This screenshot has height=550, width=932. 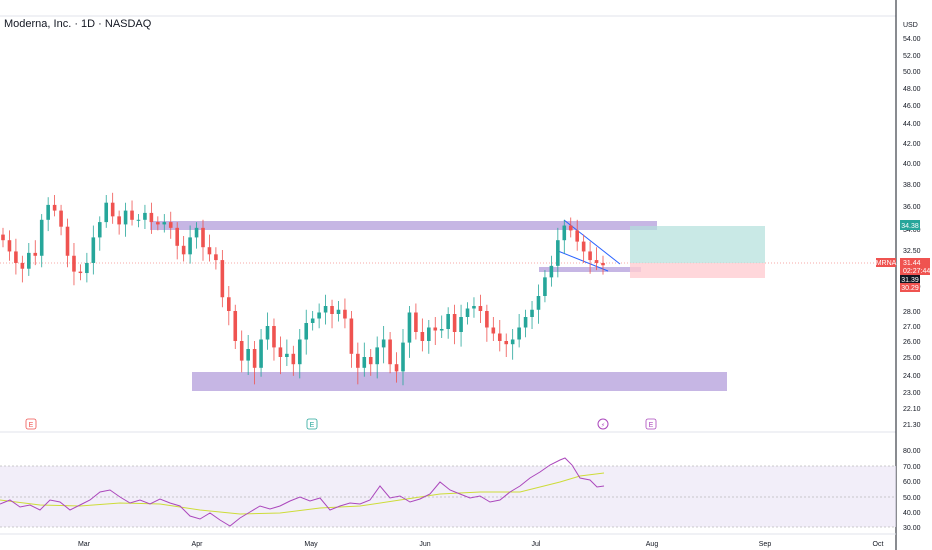 What do you see at coordinates (592, 242) in the screenshot?
I see `wedge-upper-line` at bounding box center [592, 242].